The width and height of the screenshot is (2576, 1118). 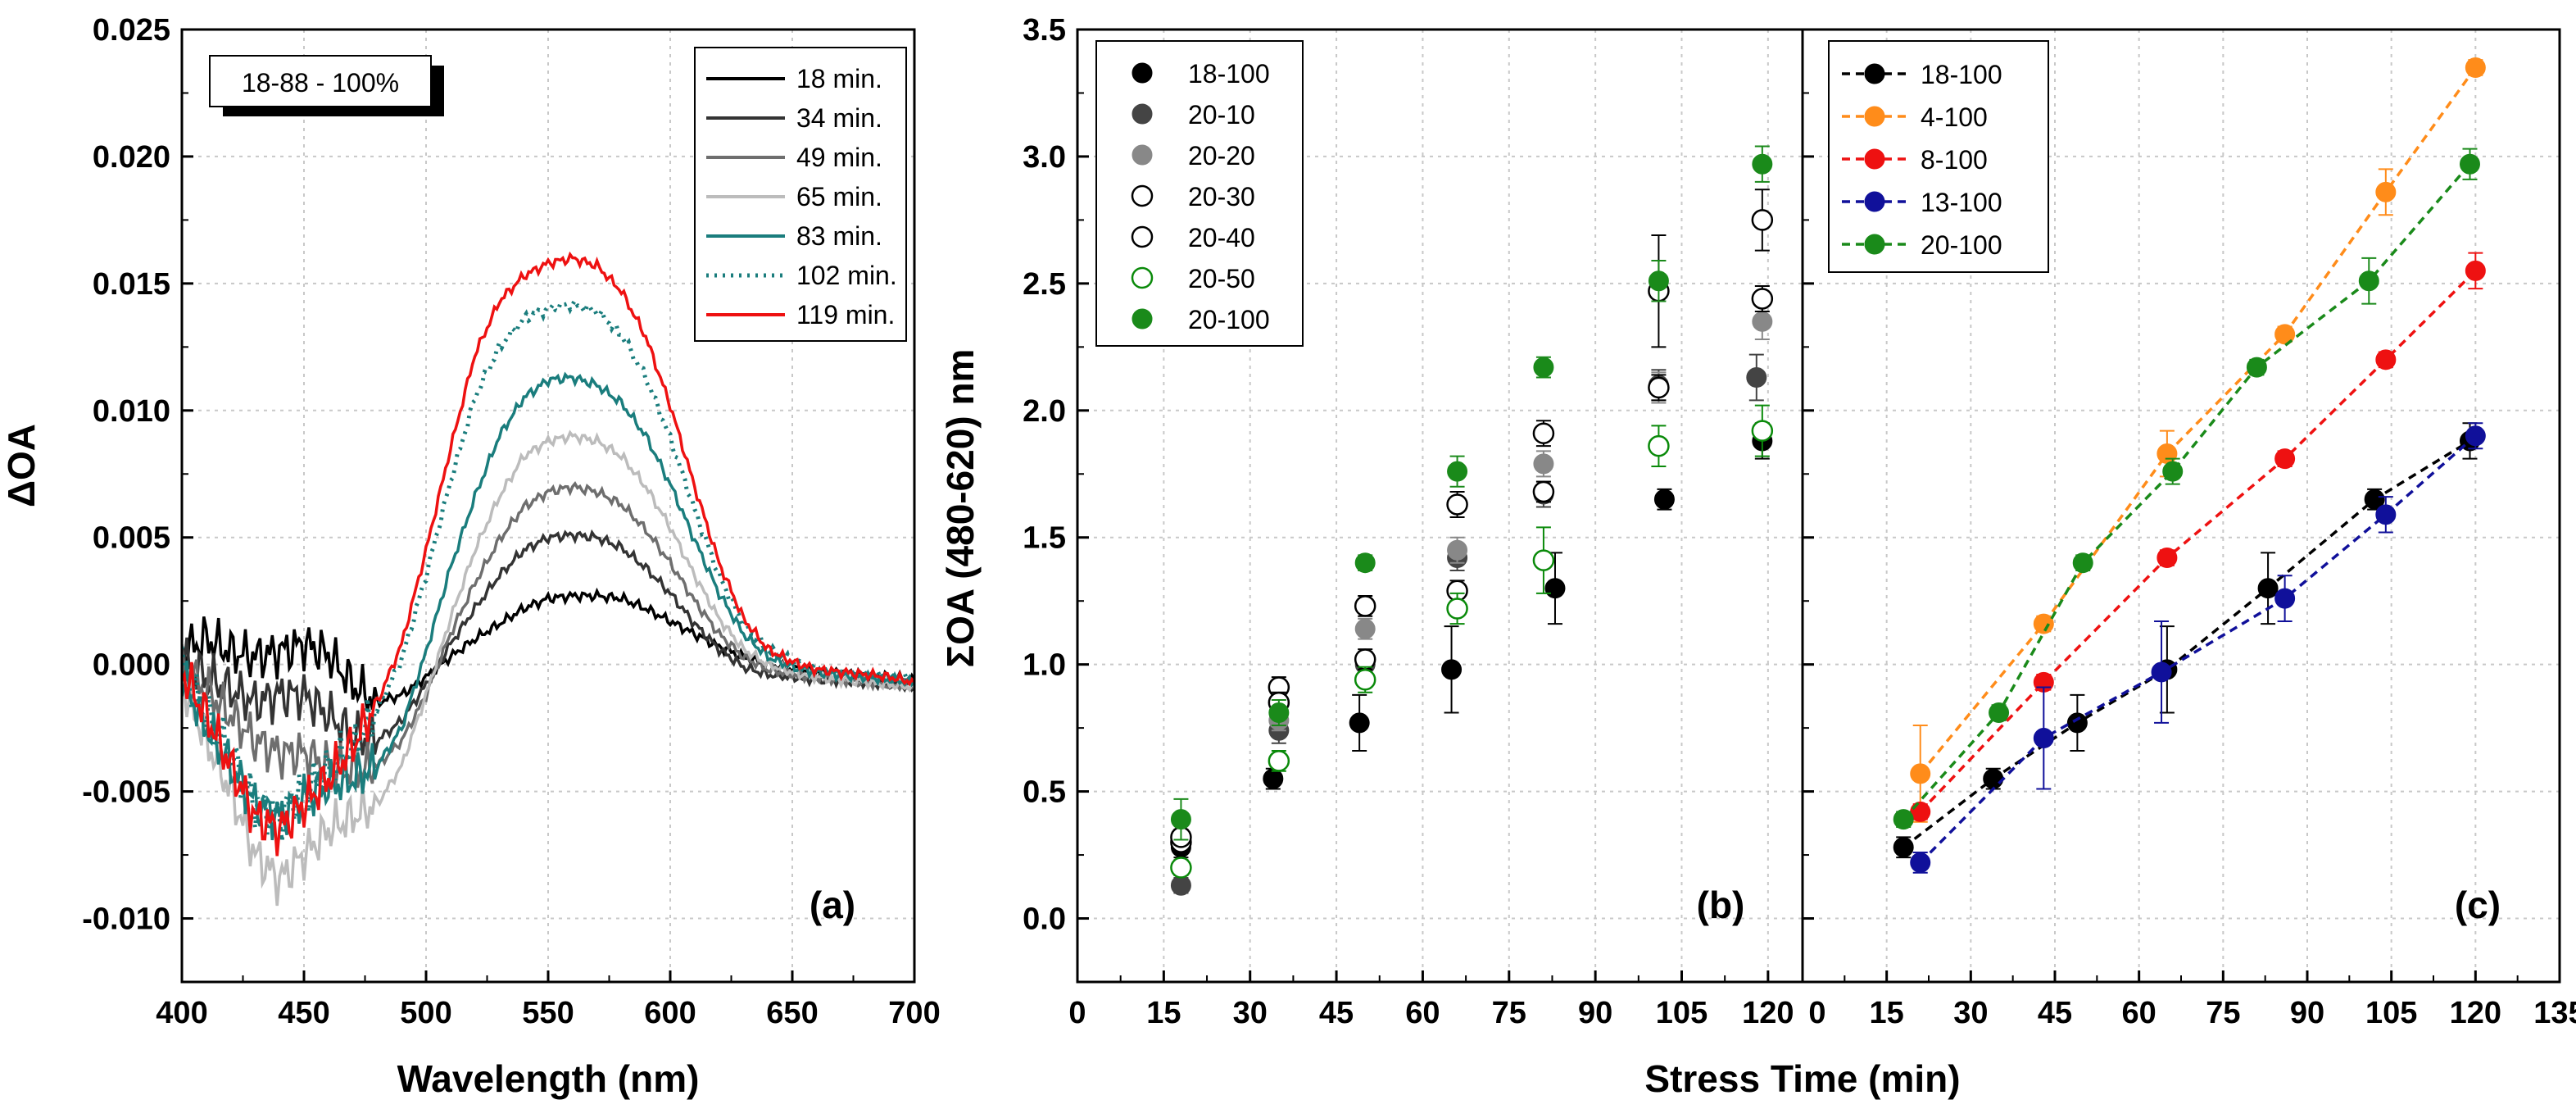 What do you see at coordinates (131, 666) in the screenshot?
I see `y-tick-label: 0.000` at bounding box center [131, 666].